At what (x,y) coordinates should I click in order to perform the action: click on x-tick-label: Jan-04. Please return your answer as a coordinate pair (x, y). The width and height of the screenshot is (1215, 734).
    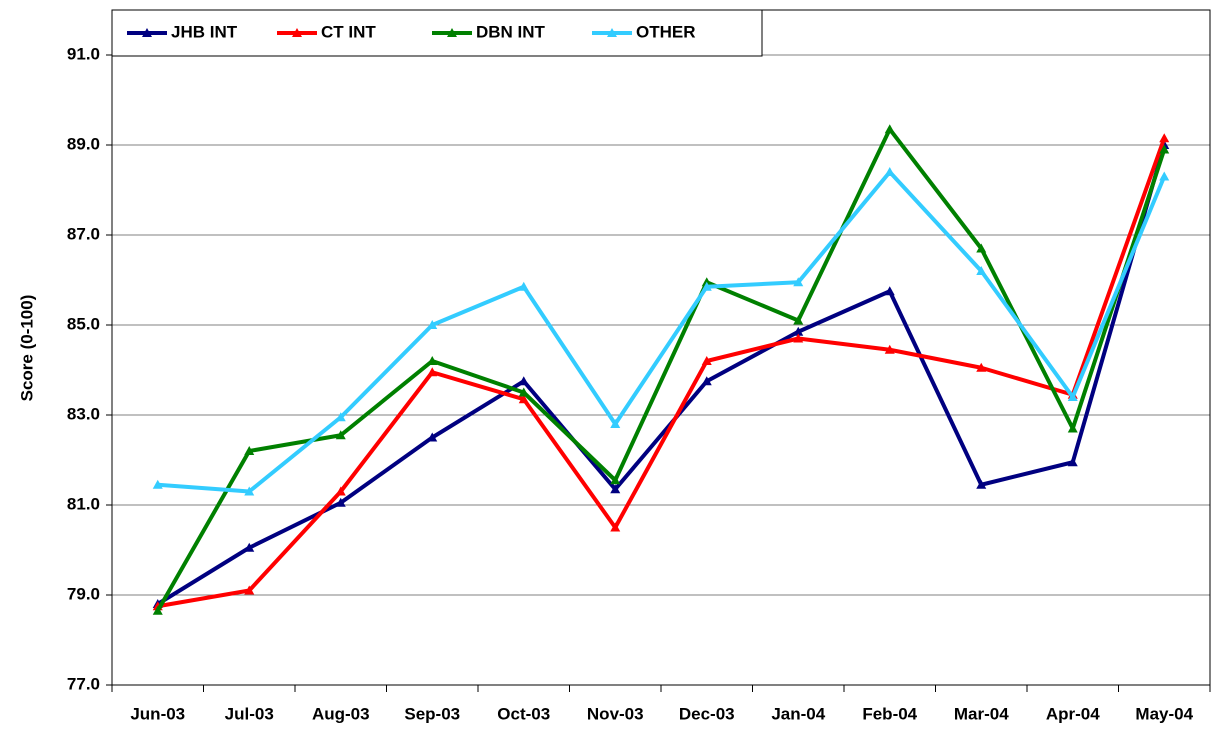
    Looking at the image, I should click on (798, 713).